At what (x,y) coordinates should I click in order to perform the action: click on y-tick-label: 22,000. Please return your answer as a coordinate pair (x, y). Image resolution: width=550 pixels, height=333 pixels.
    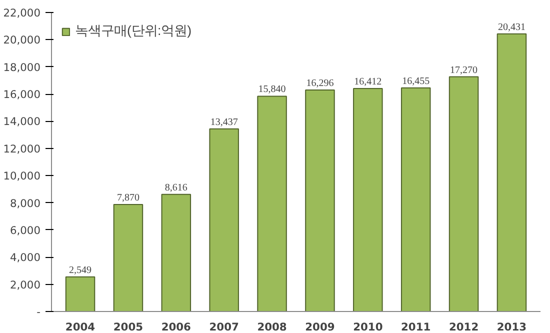
    Looking at the image, I should click on (22, 13).